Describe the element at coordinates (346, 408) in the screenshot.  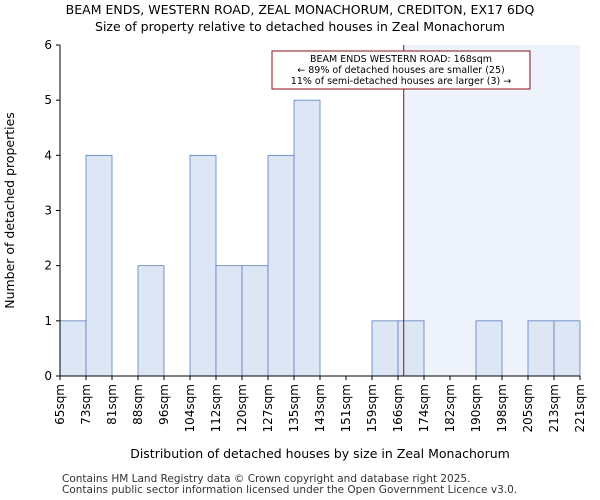
I see `x-tick-label: 151sqm` at that location.